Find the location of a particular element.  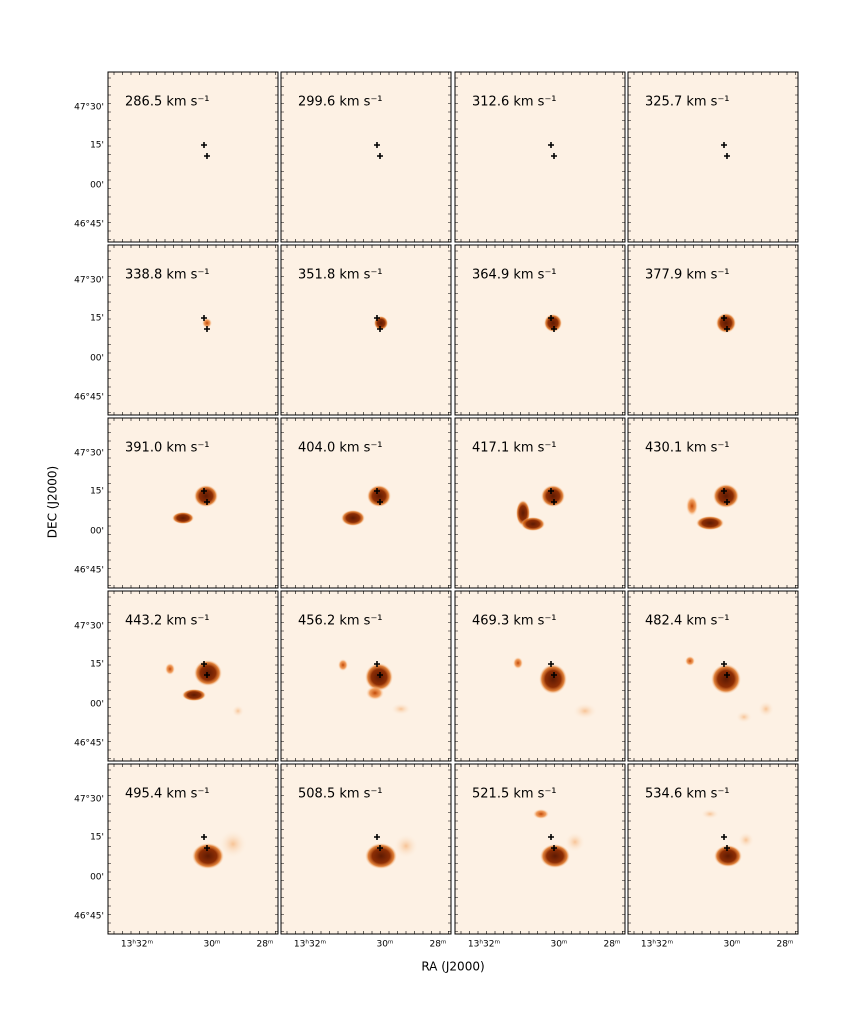

channel-panel: 391.0 km s⁻¹ is located at coordinates (193, 503).